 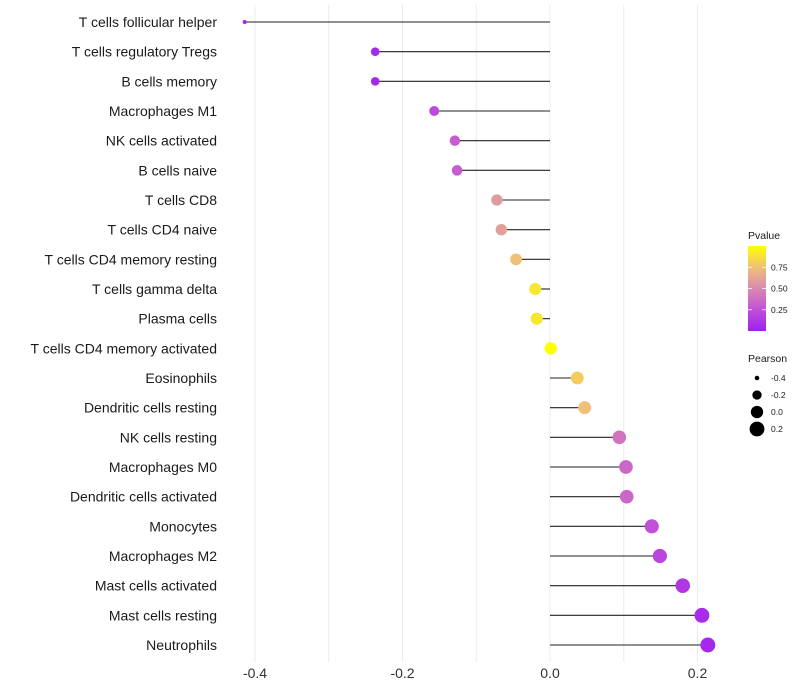 I want to click on y-tick-label: Macrophages M1, so click(x=163, y=111).